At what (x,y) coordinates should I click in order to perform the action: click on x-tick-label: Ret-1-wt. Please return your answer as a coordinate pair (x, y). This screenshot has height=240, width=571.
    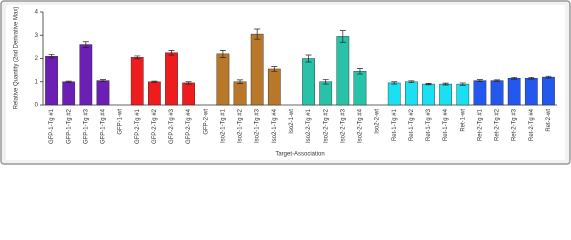
    Looking at the image, I should click on (463, 120).